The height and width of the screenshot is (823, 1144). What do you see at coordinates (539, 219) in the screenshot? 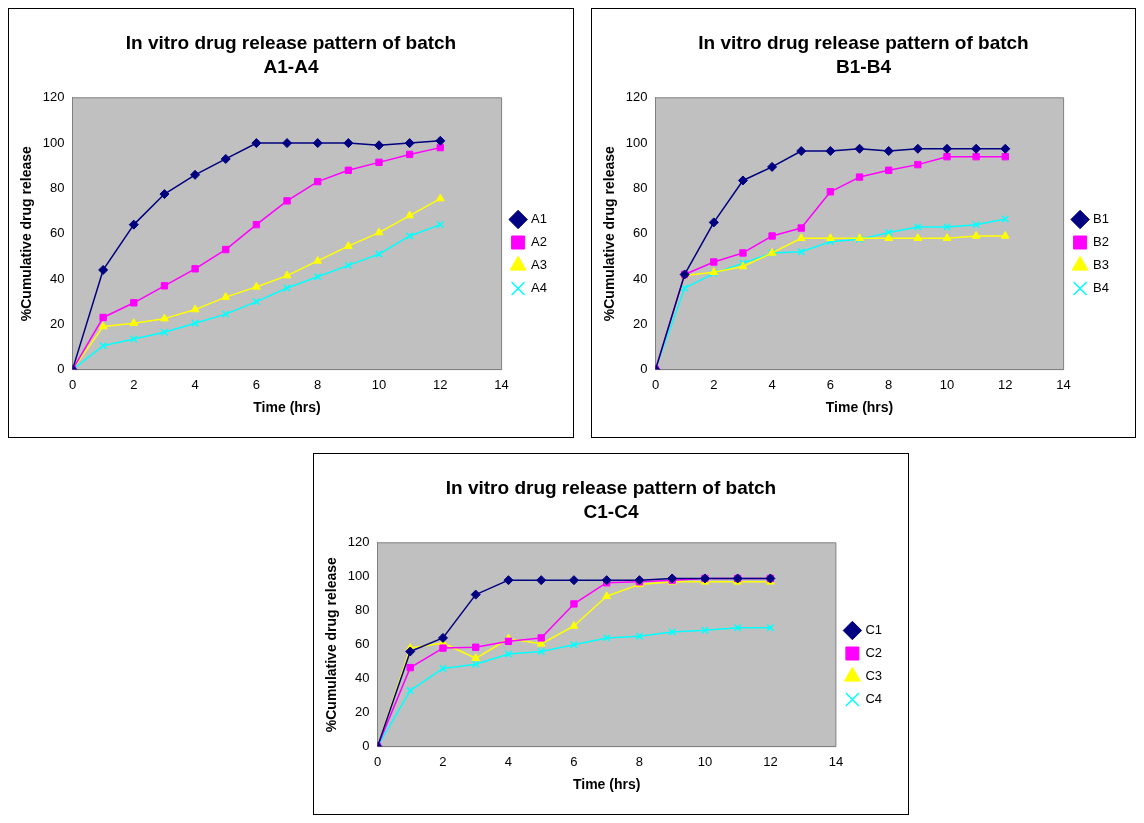
I see `legend-label: A1` at bounding box center [539, 219].